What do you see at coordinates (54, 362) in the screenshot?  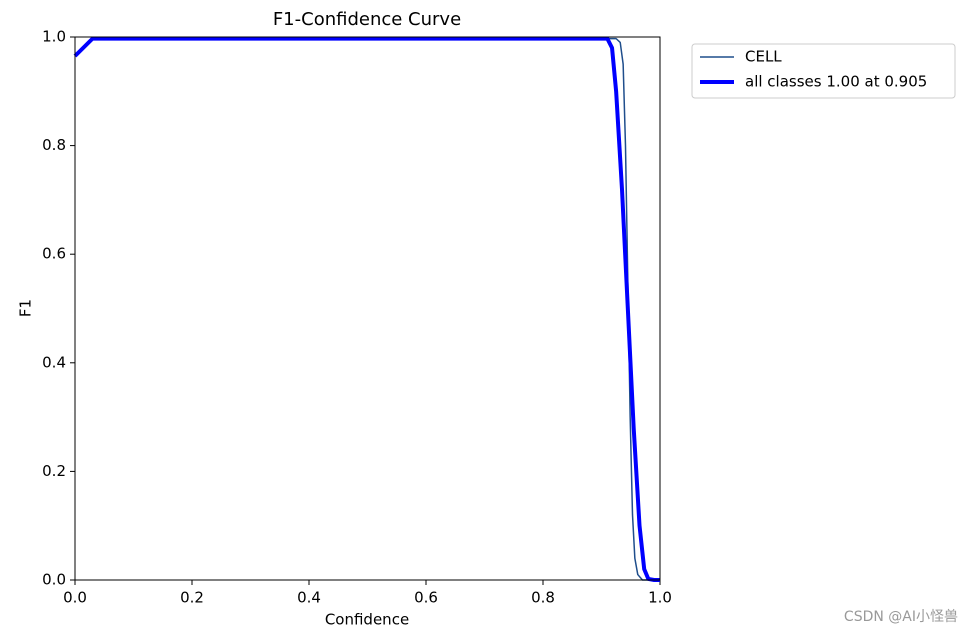 I see `y-tick-label: 0.4` at bounding box center [54, 362].